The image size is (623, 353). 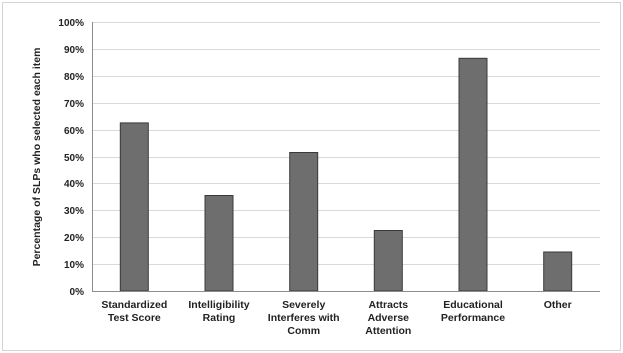 What do you see at coordinates (74, 77) in the screenshot?
I see `y-tick-label: 80%` at bounding box center [74, 77].